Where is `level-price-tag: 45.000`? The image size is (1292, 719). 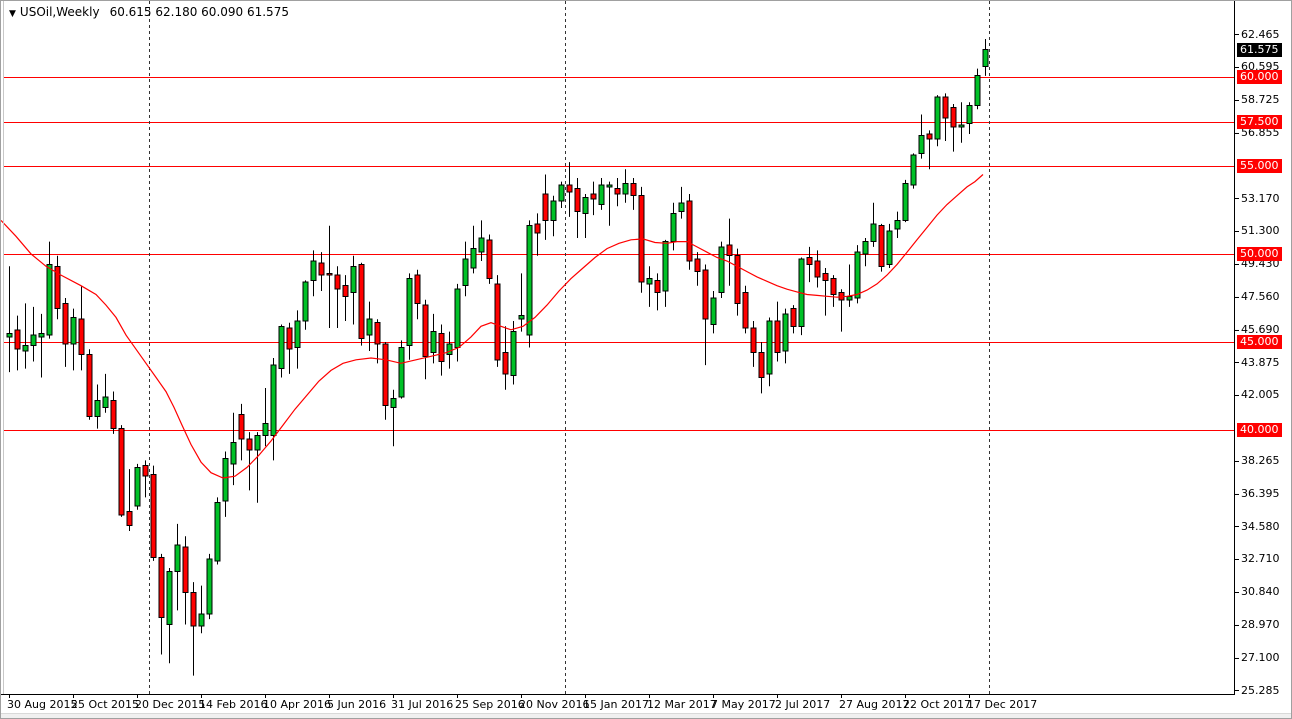 level-price-tag: 45.000 is located at coordinates (1259, 342).